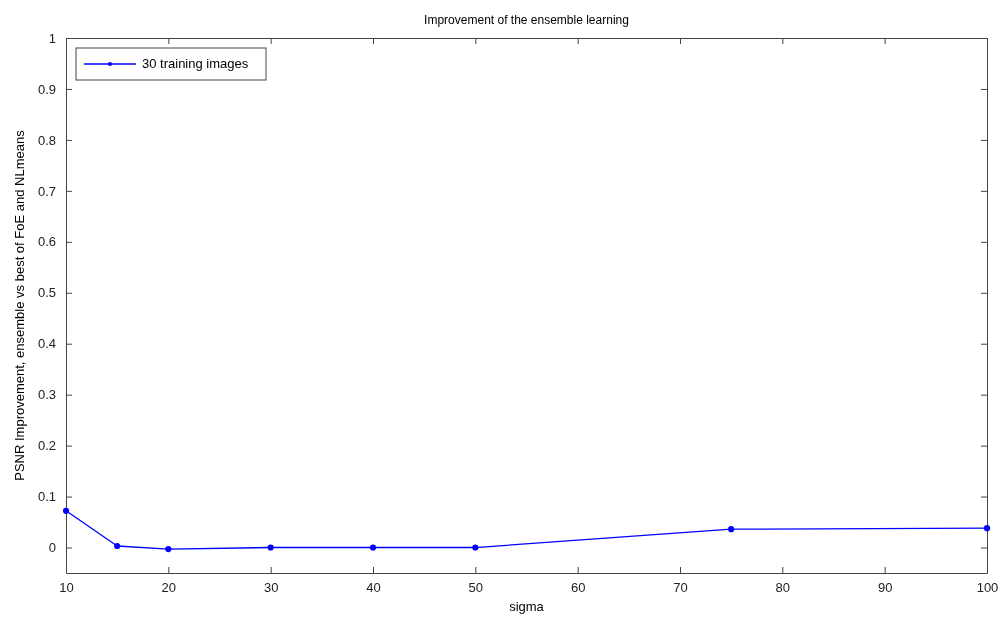 This screenshot has width=1004, height=617. I want to click on x-tick-label: 60, so click(578, 588).